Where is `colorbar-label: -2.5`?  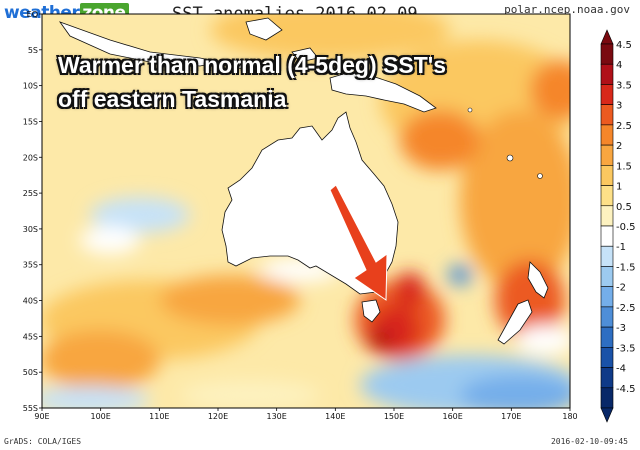 colorbar-label: -2.5 is located at coordinates (626, 308).